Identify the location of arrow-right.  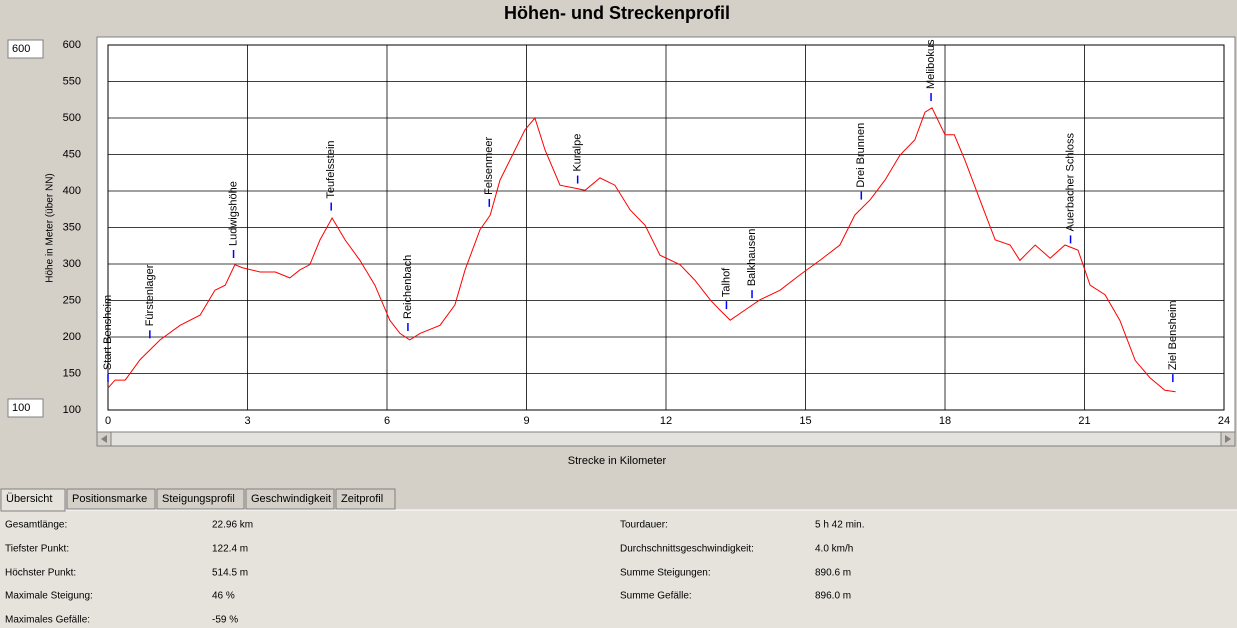
(1228, 439).